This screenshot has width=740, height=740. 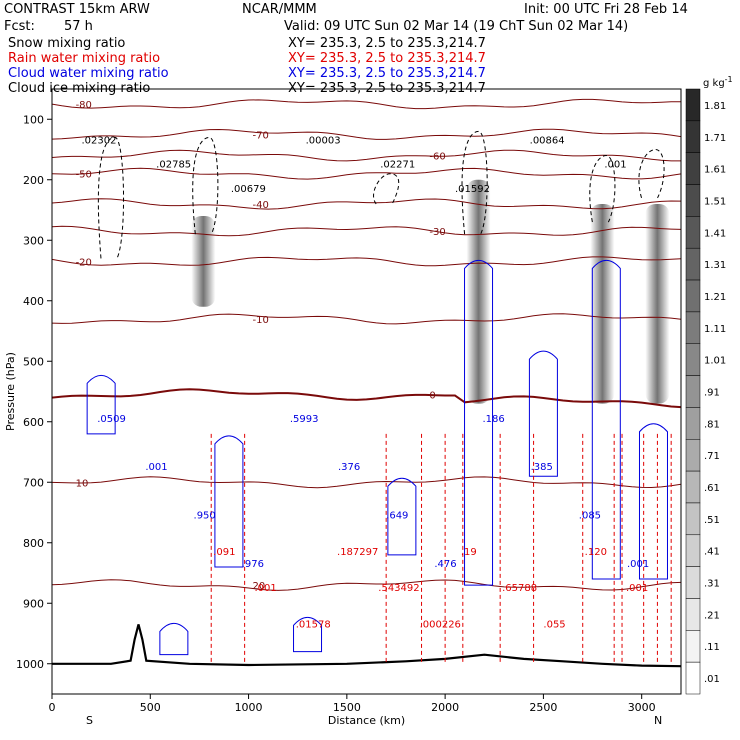 I want to click on legend-rain: Rain water mixing ratio, so click(x=84, y=58).